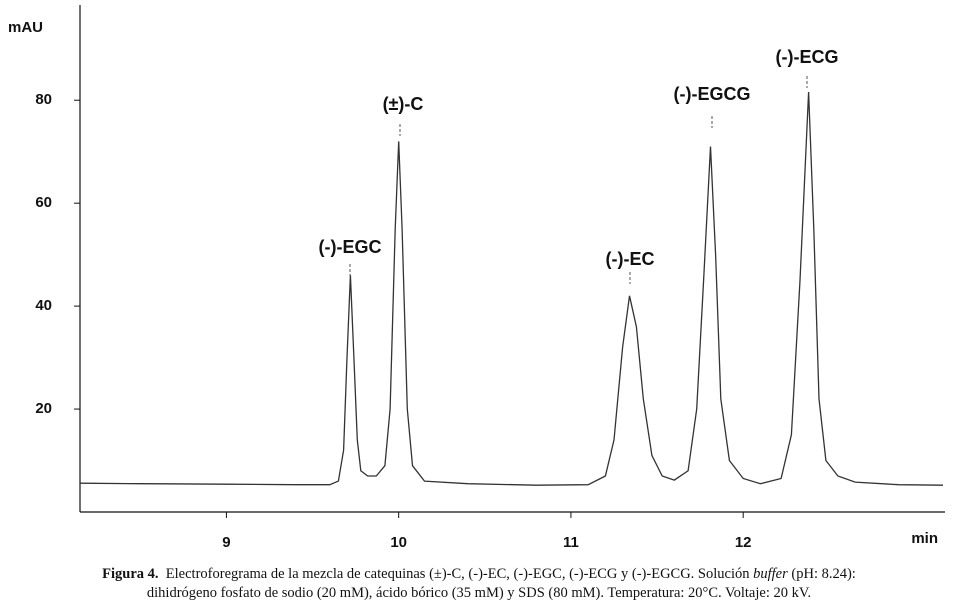 The width and height of the screenshot is (958, 610). What do you see at coordinates (630, 259) in the screenshot?
I see `peak-label: (-)-EC` at bounding box center [630, 259].